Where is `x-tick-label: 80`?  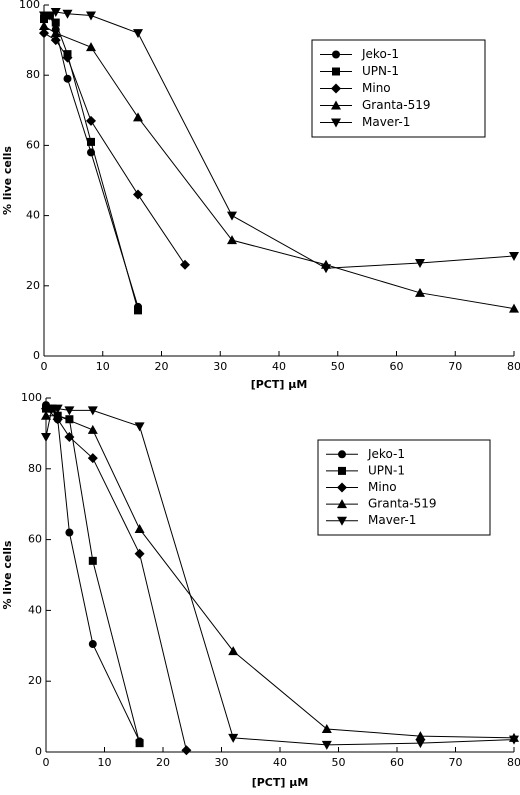 x-tick-label: 80 is located at coordinates (513, 762).